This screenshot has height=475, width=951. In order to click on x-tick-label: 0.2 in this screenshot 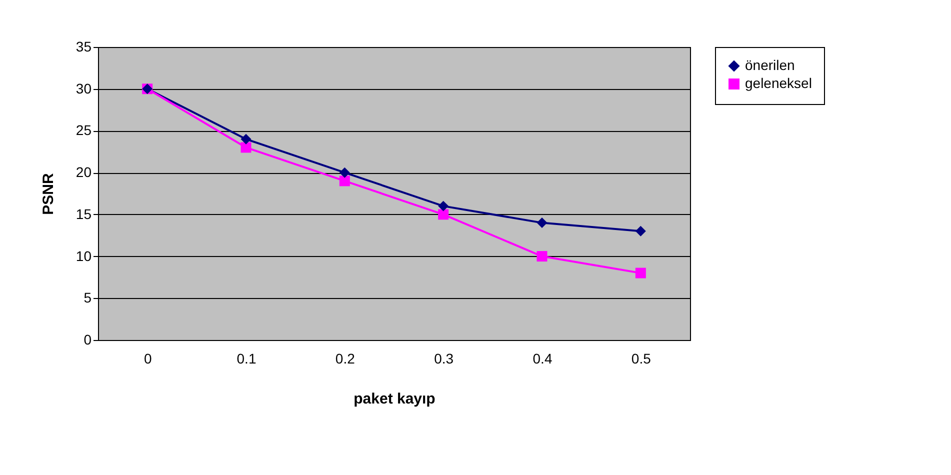, I will do `click(345, 358)`.